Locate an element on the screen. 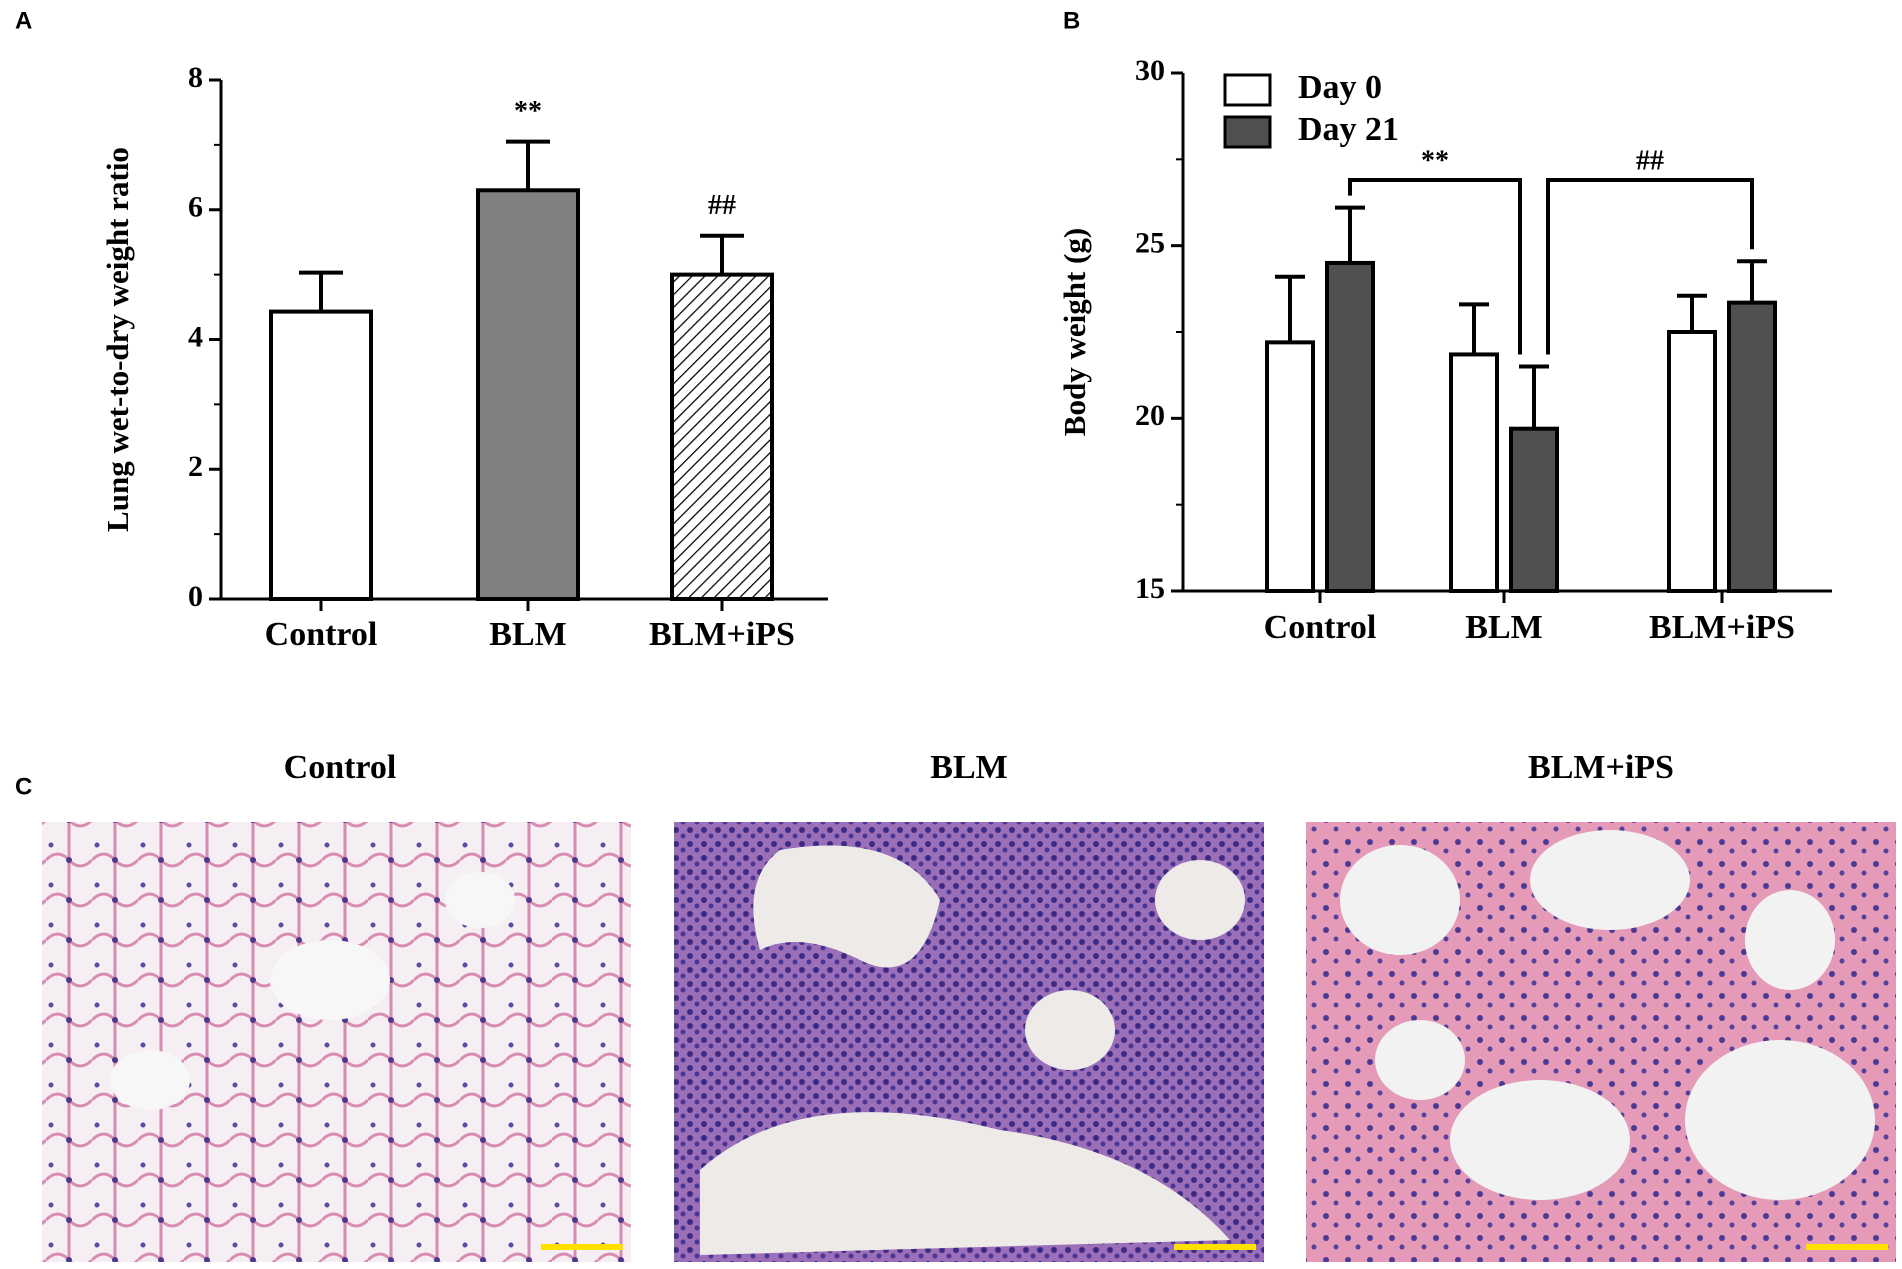 The height and width of the screenshot is (1269, 1902). panel-label: C is located at coordinates (23, 786).